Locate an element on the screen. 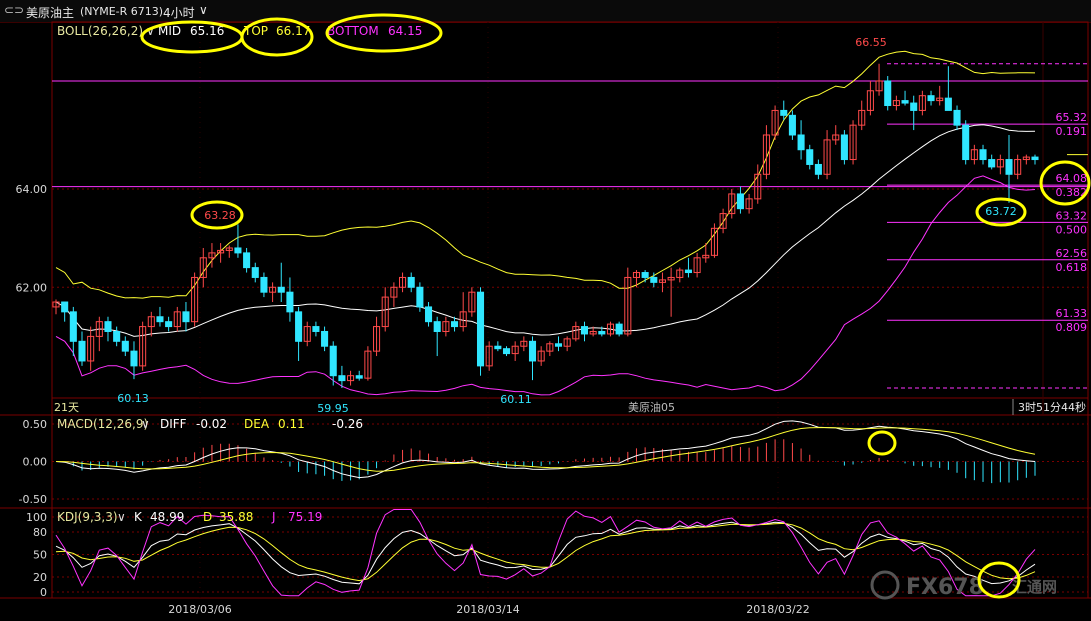  watermark-text: FX678 is located at coordinates (945, 587).